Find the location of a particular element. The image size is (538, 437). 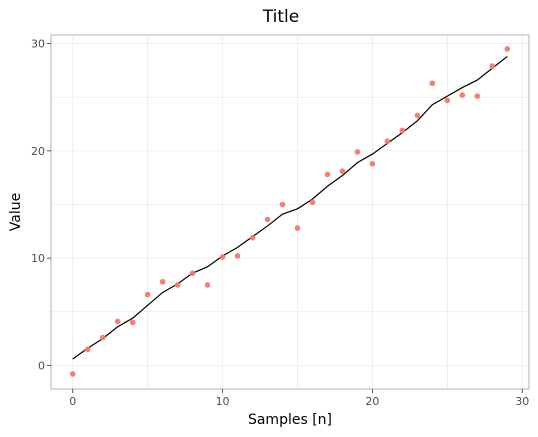

x-tick-label: 30 is located at coordinates (522, 401).